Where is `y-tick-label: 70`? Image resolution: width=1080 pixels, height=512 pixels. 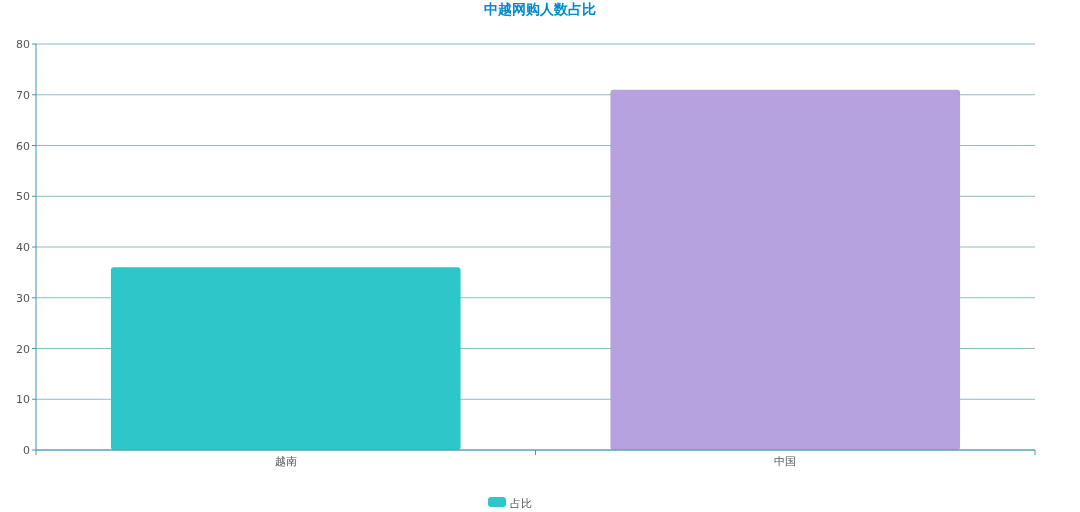
y-tick-label: 70 is located at coordinates (23, 95).